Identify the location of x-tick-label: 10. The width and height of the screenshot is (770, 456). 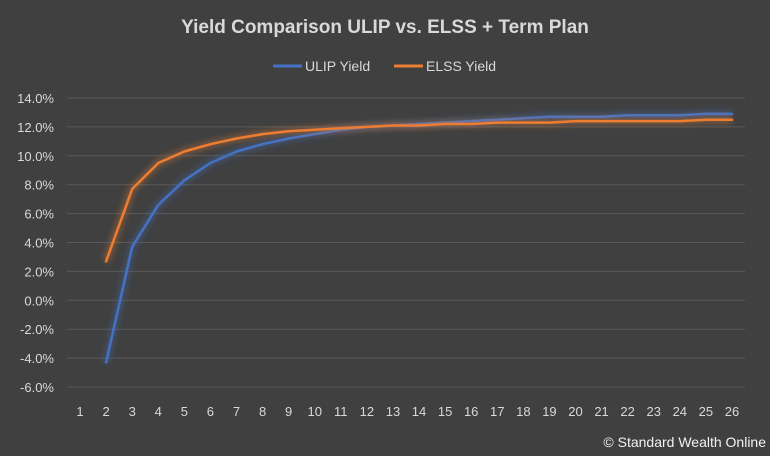
(314, 411).